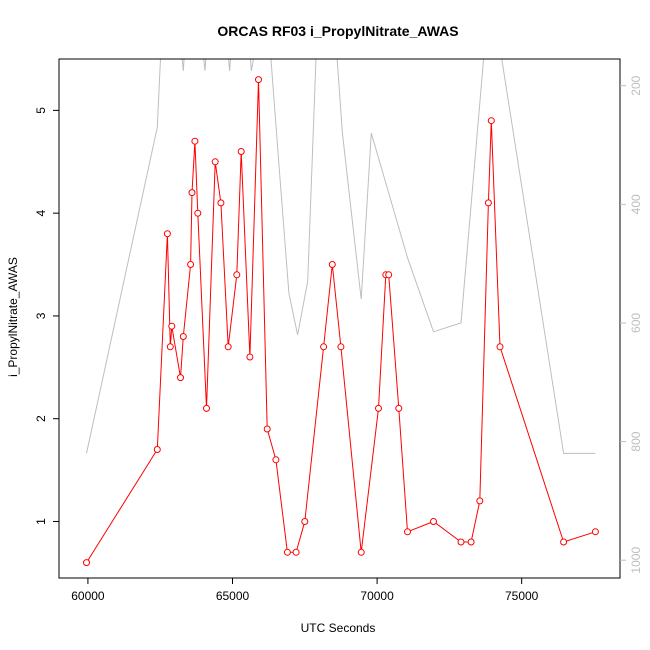  I want to click on y-tick-label: 2, so click(41, 418).